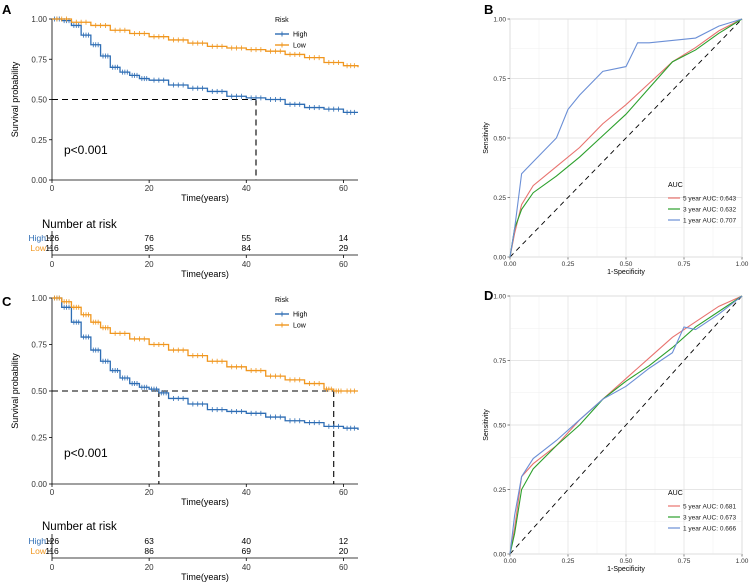 This screenshot has width=750, height=582. I want to click on panel-c-risk-row-label-high: High, so click(38, 541).